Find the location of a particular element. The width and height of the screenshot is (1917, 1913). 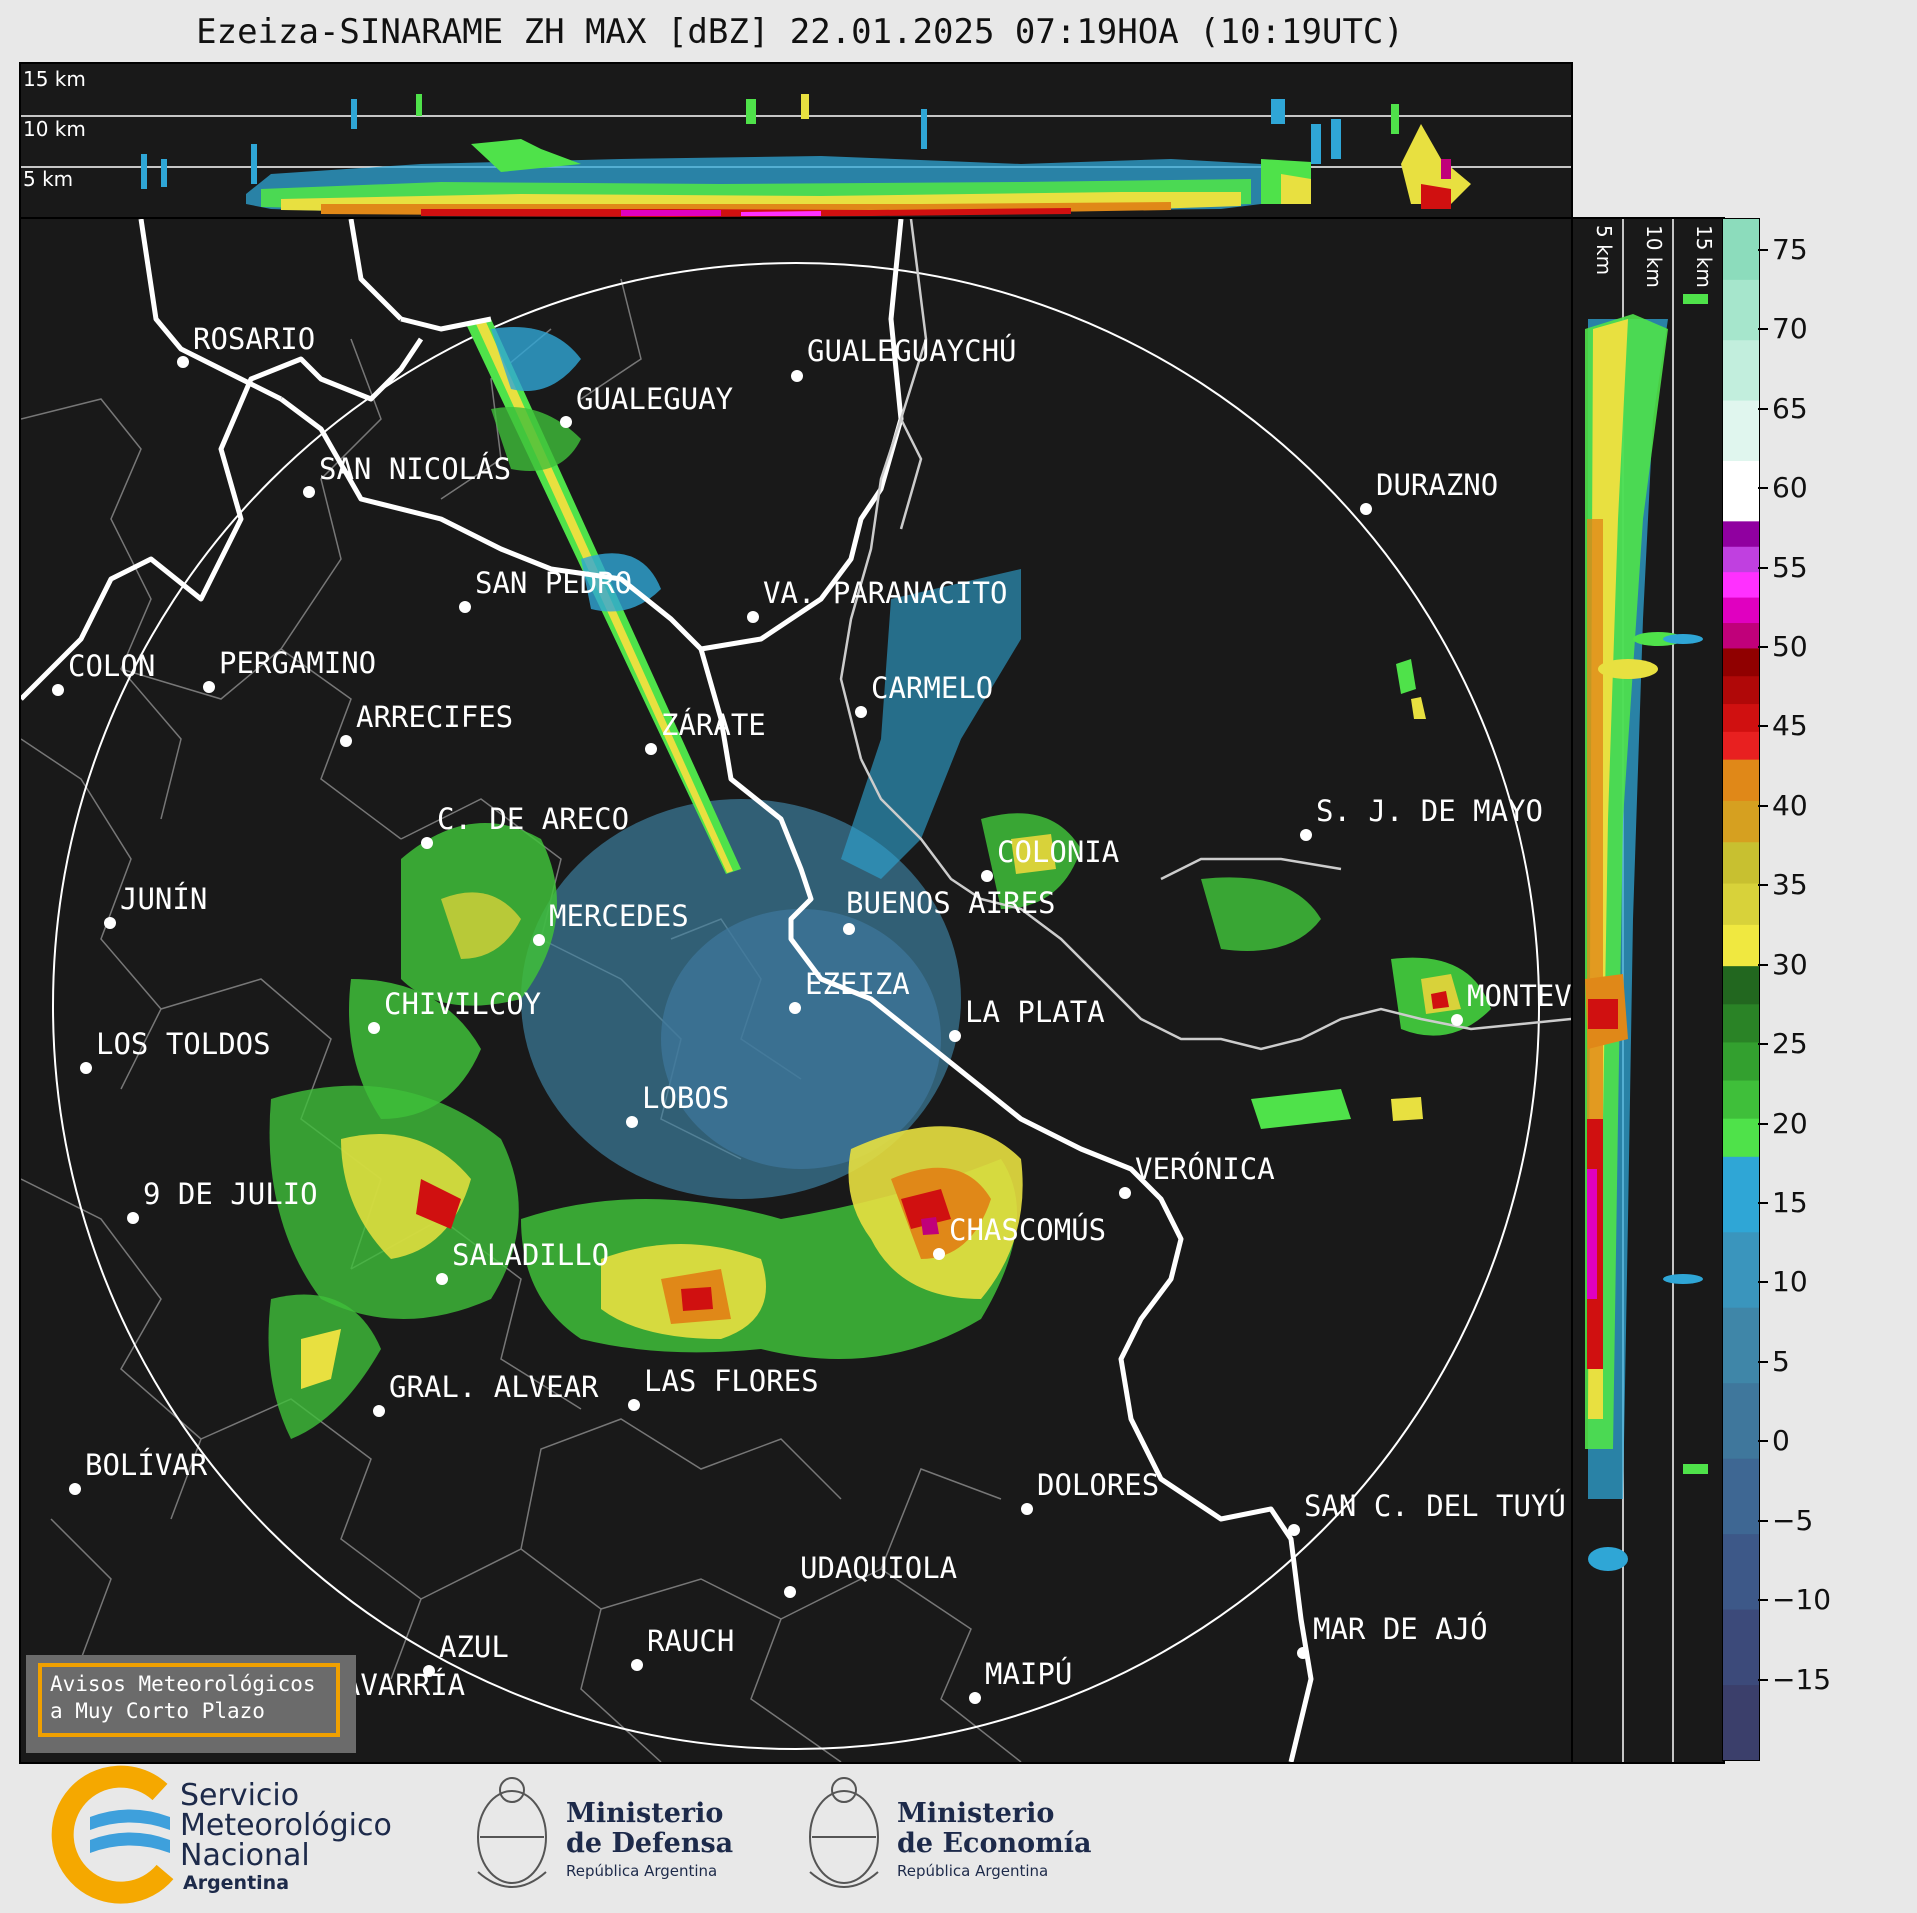

top-alt-label-15: 15 km is located at coordinates (54, 79).